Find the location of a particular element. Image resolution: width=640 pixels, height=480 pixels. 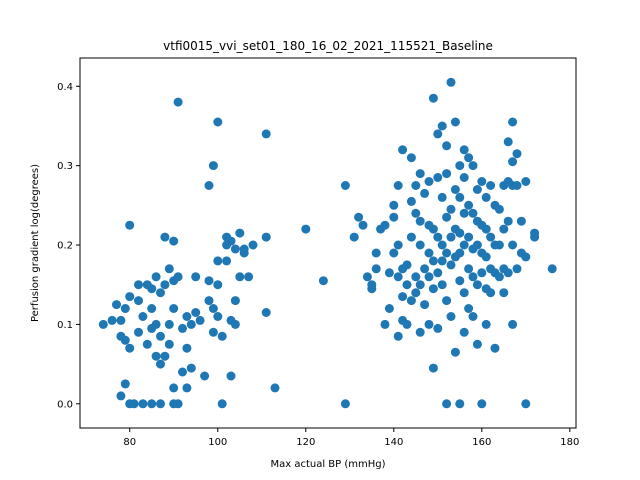

x-tick-label: 80 is located at coordinates (129, 442).